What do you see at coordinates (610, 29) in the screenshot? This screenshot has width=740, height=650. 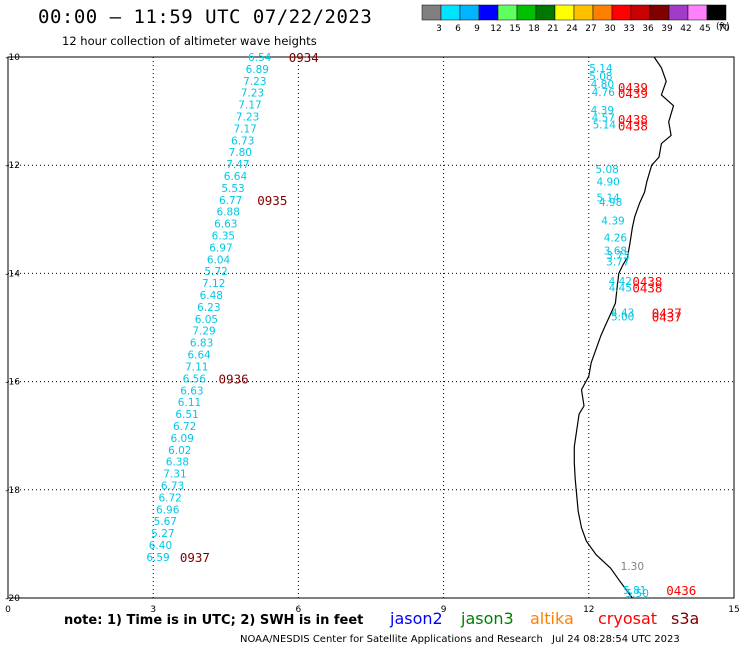 I see `colorbar-label: 30` at bounding box center [610, 29].